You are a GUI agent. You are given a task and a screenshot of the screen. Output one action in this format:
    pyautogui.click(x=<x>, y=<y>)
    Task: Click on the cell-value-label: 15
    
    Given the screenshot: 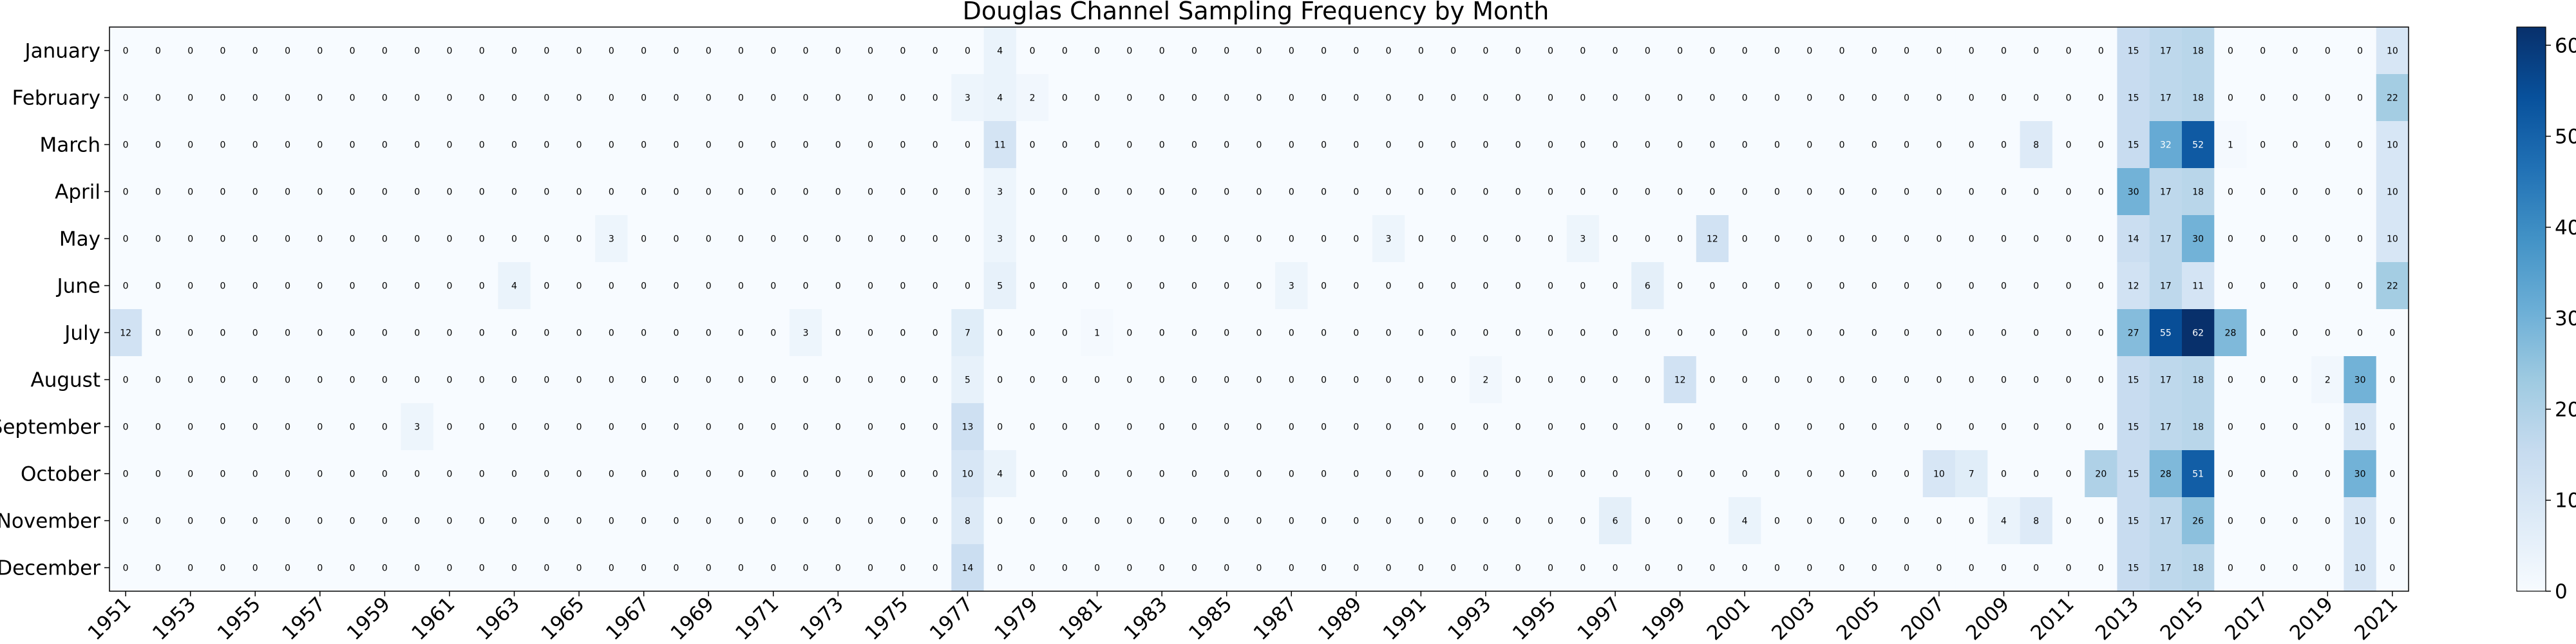 What is the action you would take?
    pyautogui.click(x=2134, y=99)
    